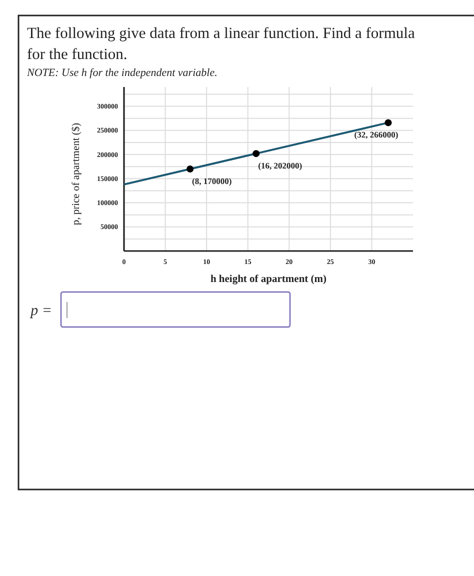 Image resolution: width=474 pixels, height=576 pixels. I want to click on y-axis-title: p, price of apartment ($), so click(76, 174).